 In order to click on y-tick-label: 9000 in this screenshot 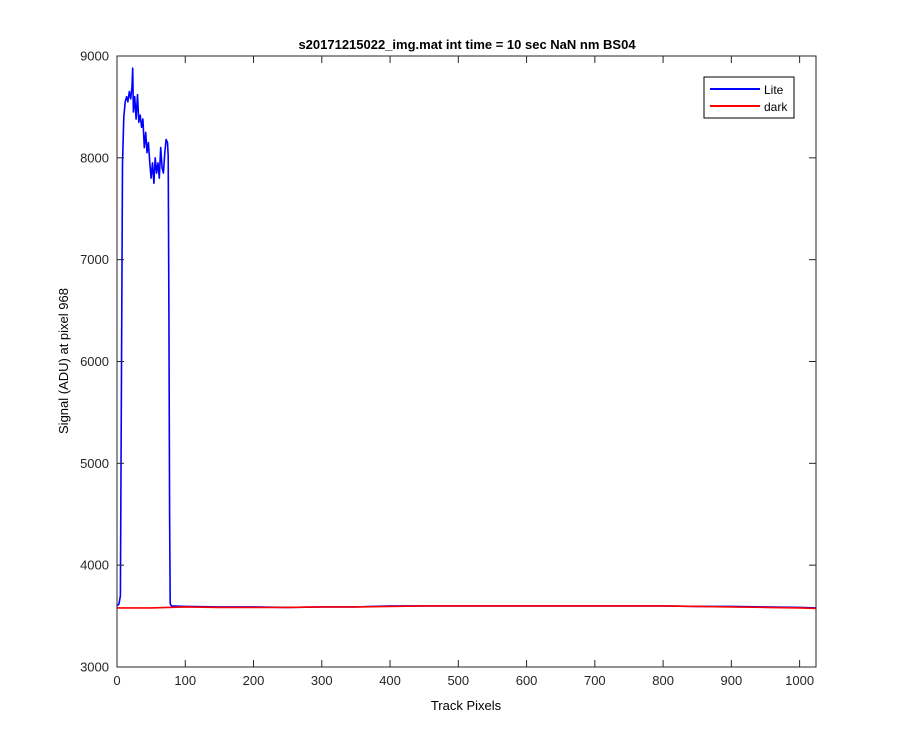, I will do `click(94, 56)`.